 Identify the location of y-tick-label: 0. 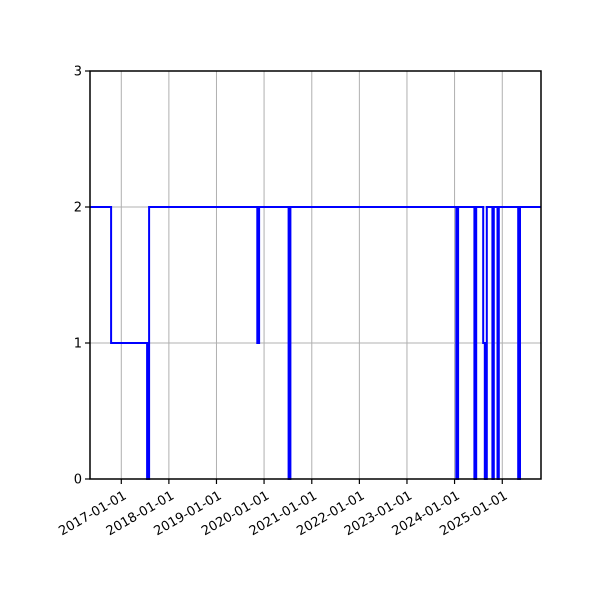
(78, 480).